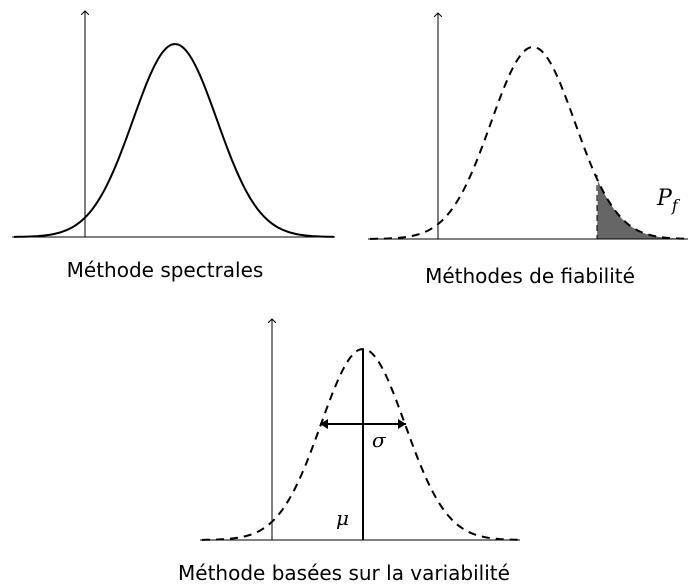  I want to click on caption: Méthodes de fiabilité, so click(530, 276).